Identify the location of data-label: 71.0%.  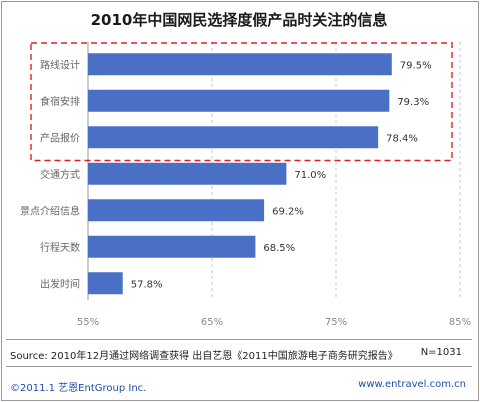
(310, 175).